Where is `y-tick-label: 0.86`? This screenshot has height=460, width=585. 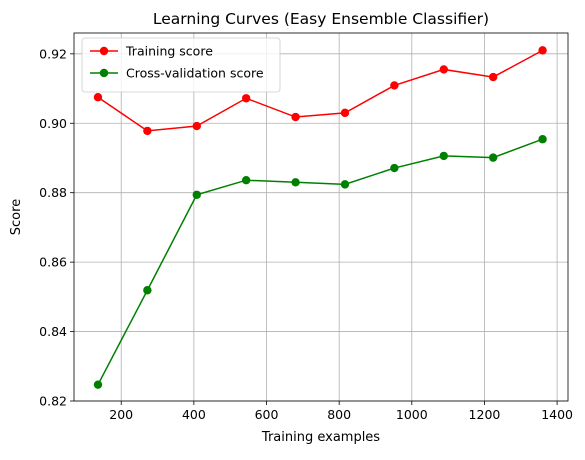 y-tick-label: 0.86 is located at coordinates (53, 262).